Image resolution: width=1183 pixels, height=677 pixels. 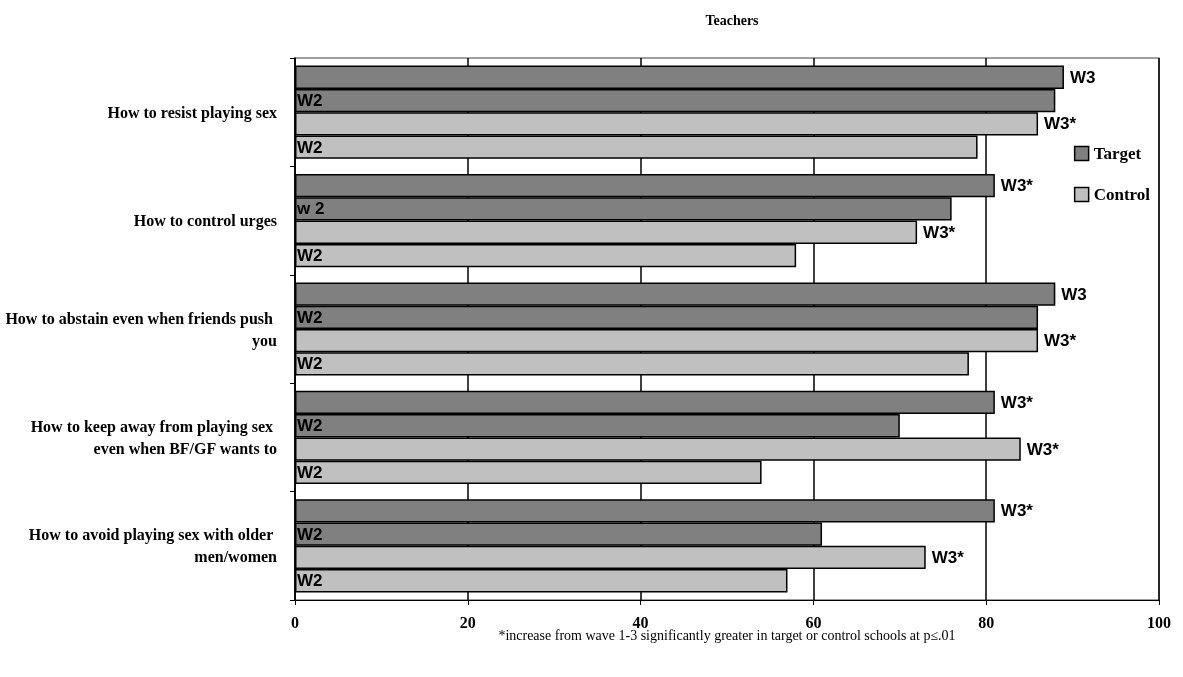 I want to click on x-tick-label: 0, so click(x=295, y=622).